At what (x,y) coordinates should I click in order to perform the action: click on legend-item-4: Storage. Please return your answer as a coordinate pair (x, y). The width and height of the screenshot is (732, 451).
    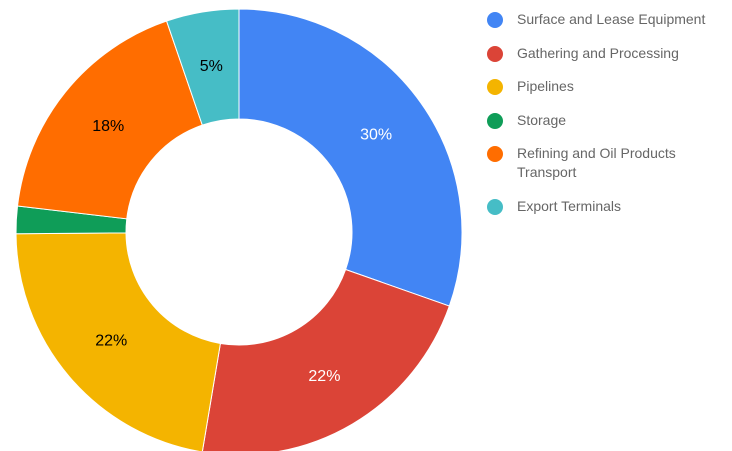
    Looking at the image, I should click on (607, 120).